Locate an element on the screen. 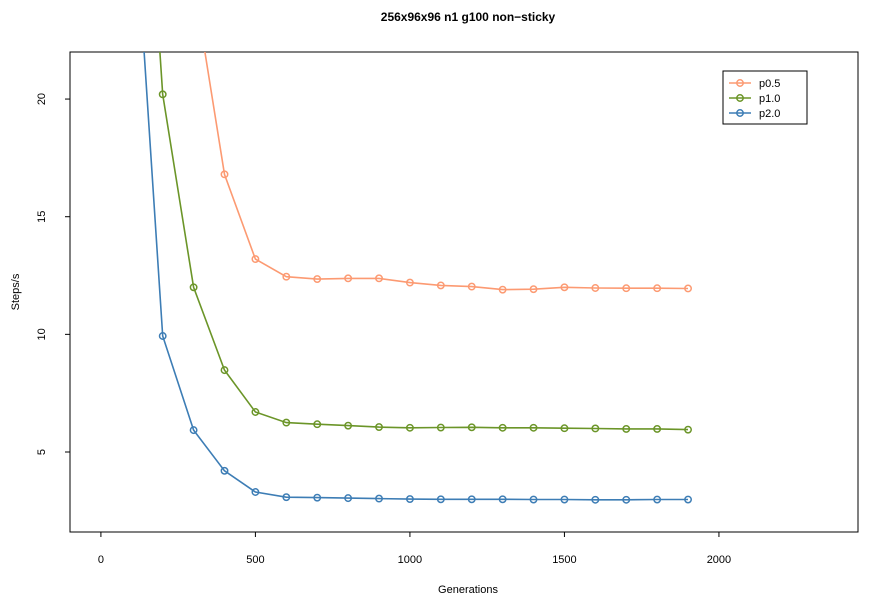 Image resolution: width=869 pixels, height=597 pixels. y-tick-label: 15 is located at coordinates (42, 217).